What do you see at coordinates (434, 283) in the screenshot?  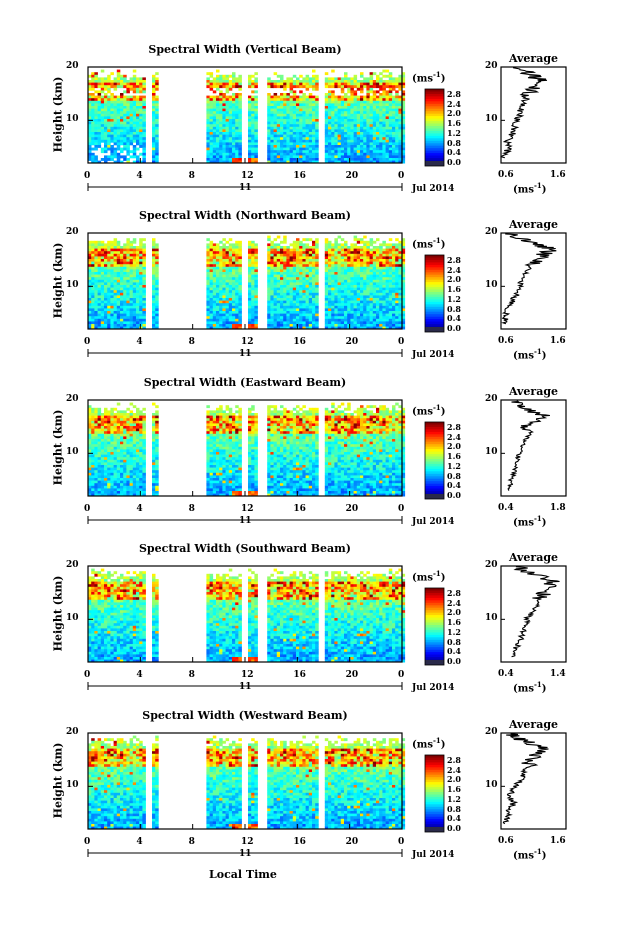 I see `colorbar-segment` at bounding box center [434, 283].